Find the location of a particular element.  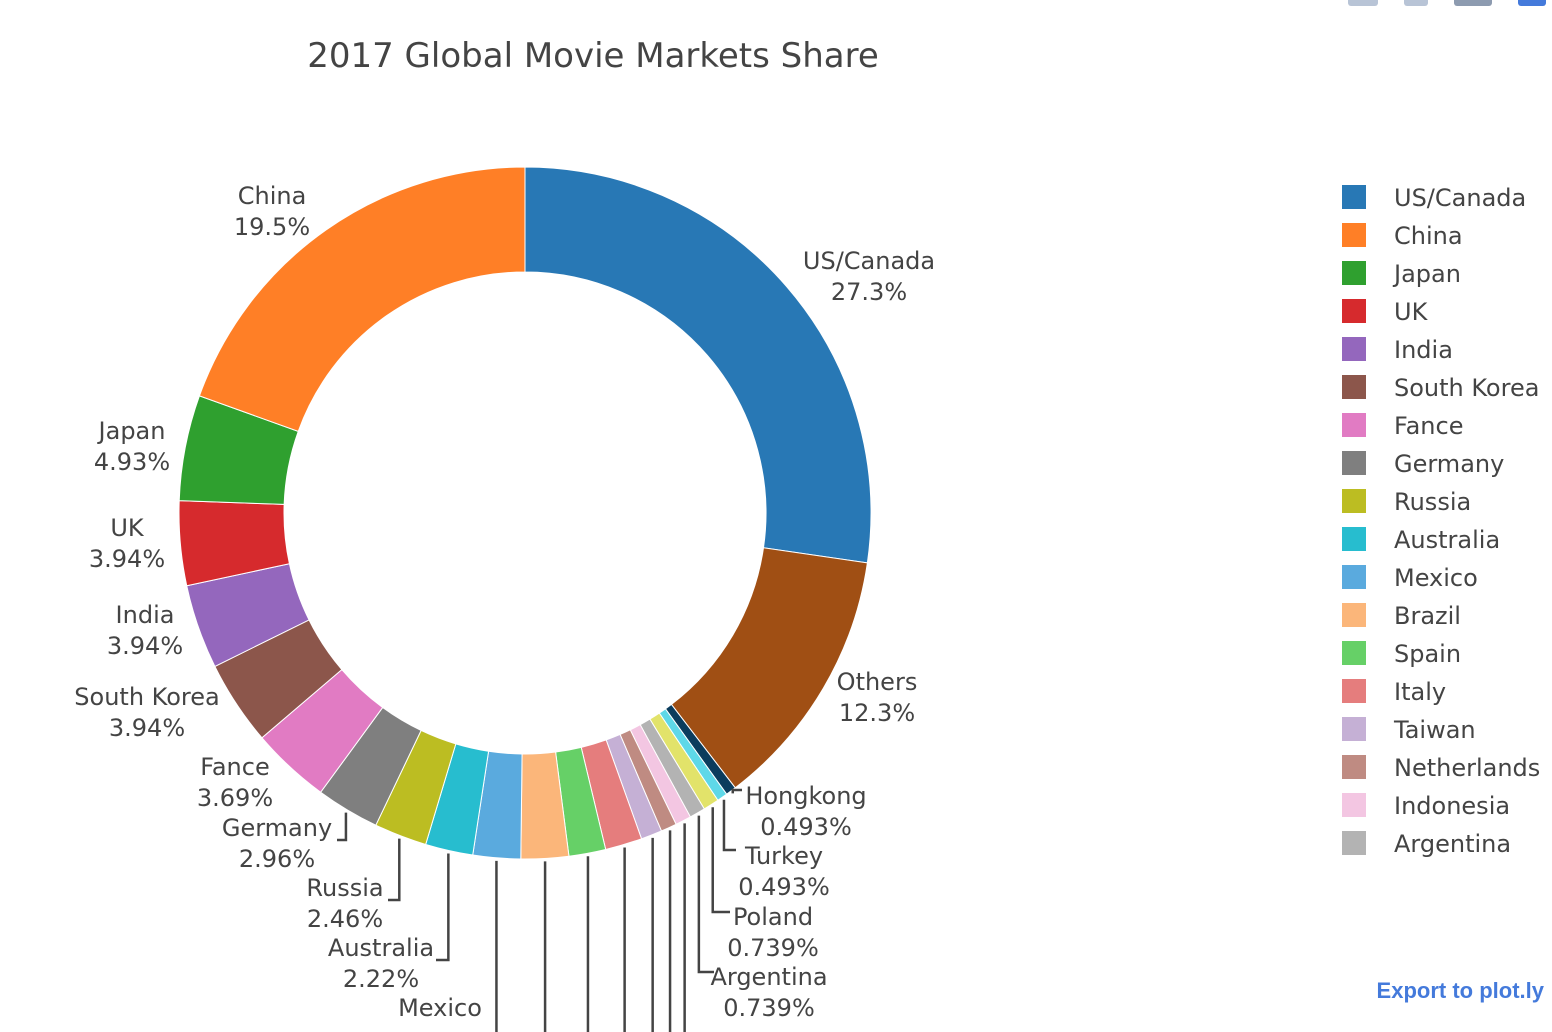

slice-value-india: 3.94% is located at coordinates (145, 646).